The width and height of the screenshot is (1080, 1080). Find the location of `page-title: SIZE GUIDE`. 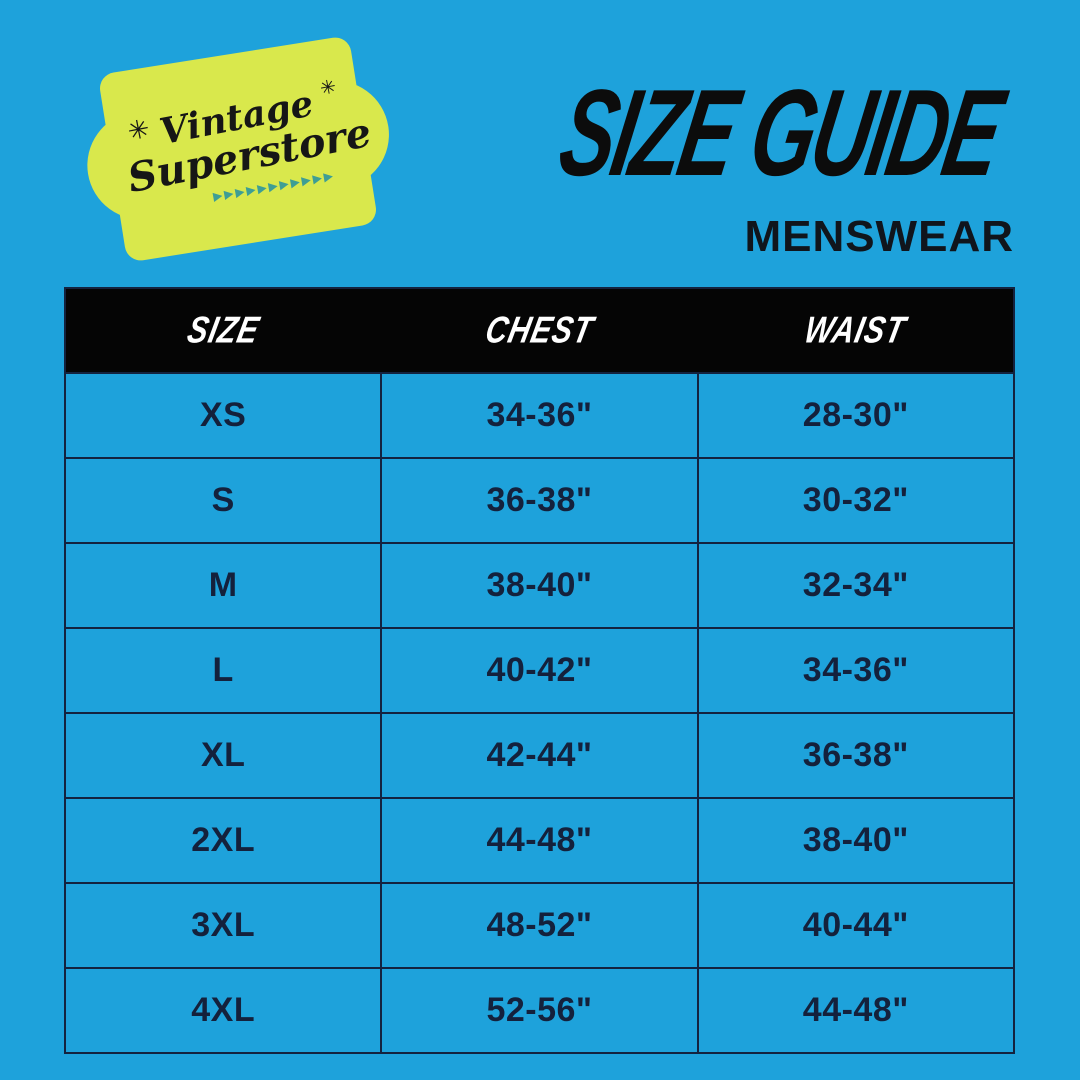

page-title: SIZE GUIDE is located at coordinates (780, 134).